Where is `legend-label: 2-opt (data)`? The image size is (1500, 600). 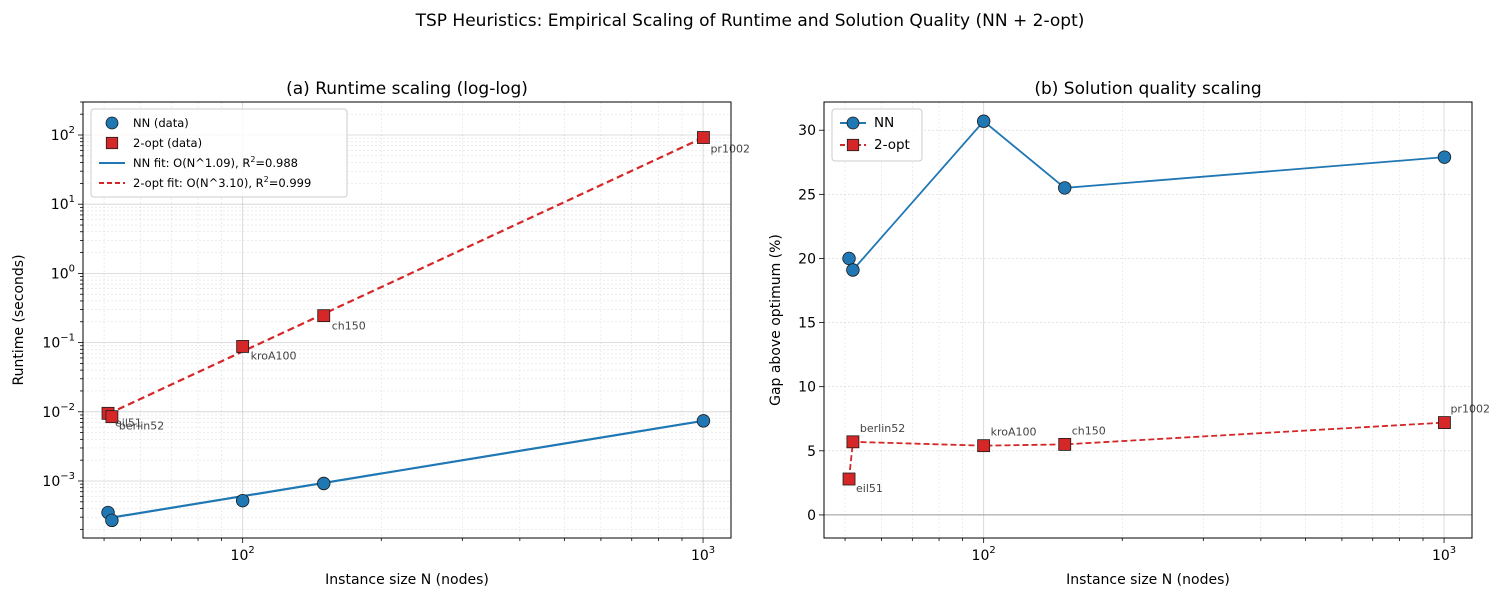
legend-label: 2-opt (data) is located at coordinates (167, 143).